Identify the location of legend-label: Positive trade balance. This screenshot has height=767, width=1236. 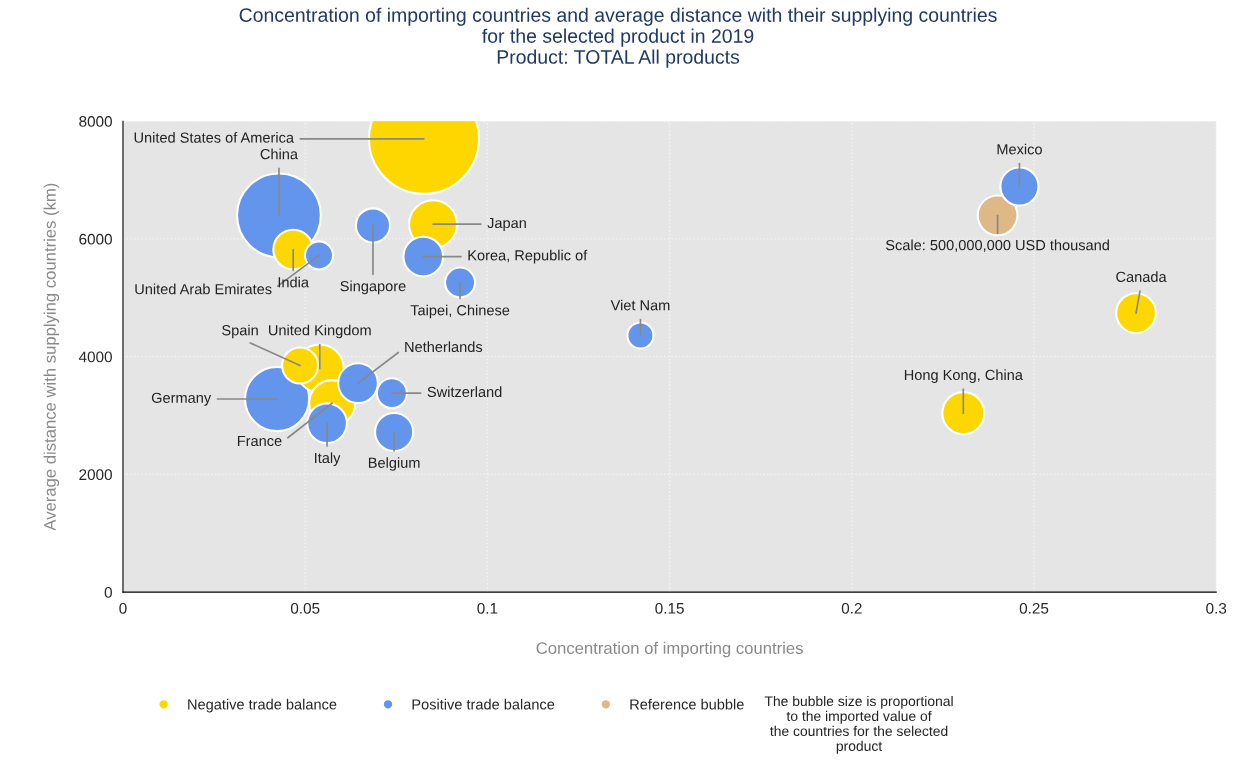
(483, 704).